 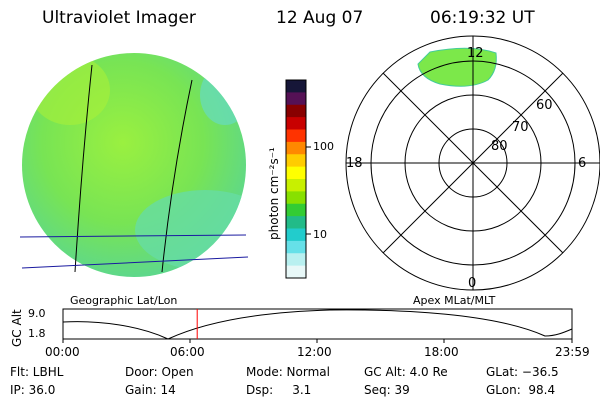 I want to click on geographic-label: Geographic Lat/Lon, so click(x=124, y=300).